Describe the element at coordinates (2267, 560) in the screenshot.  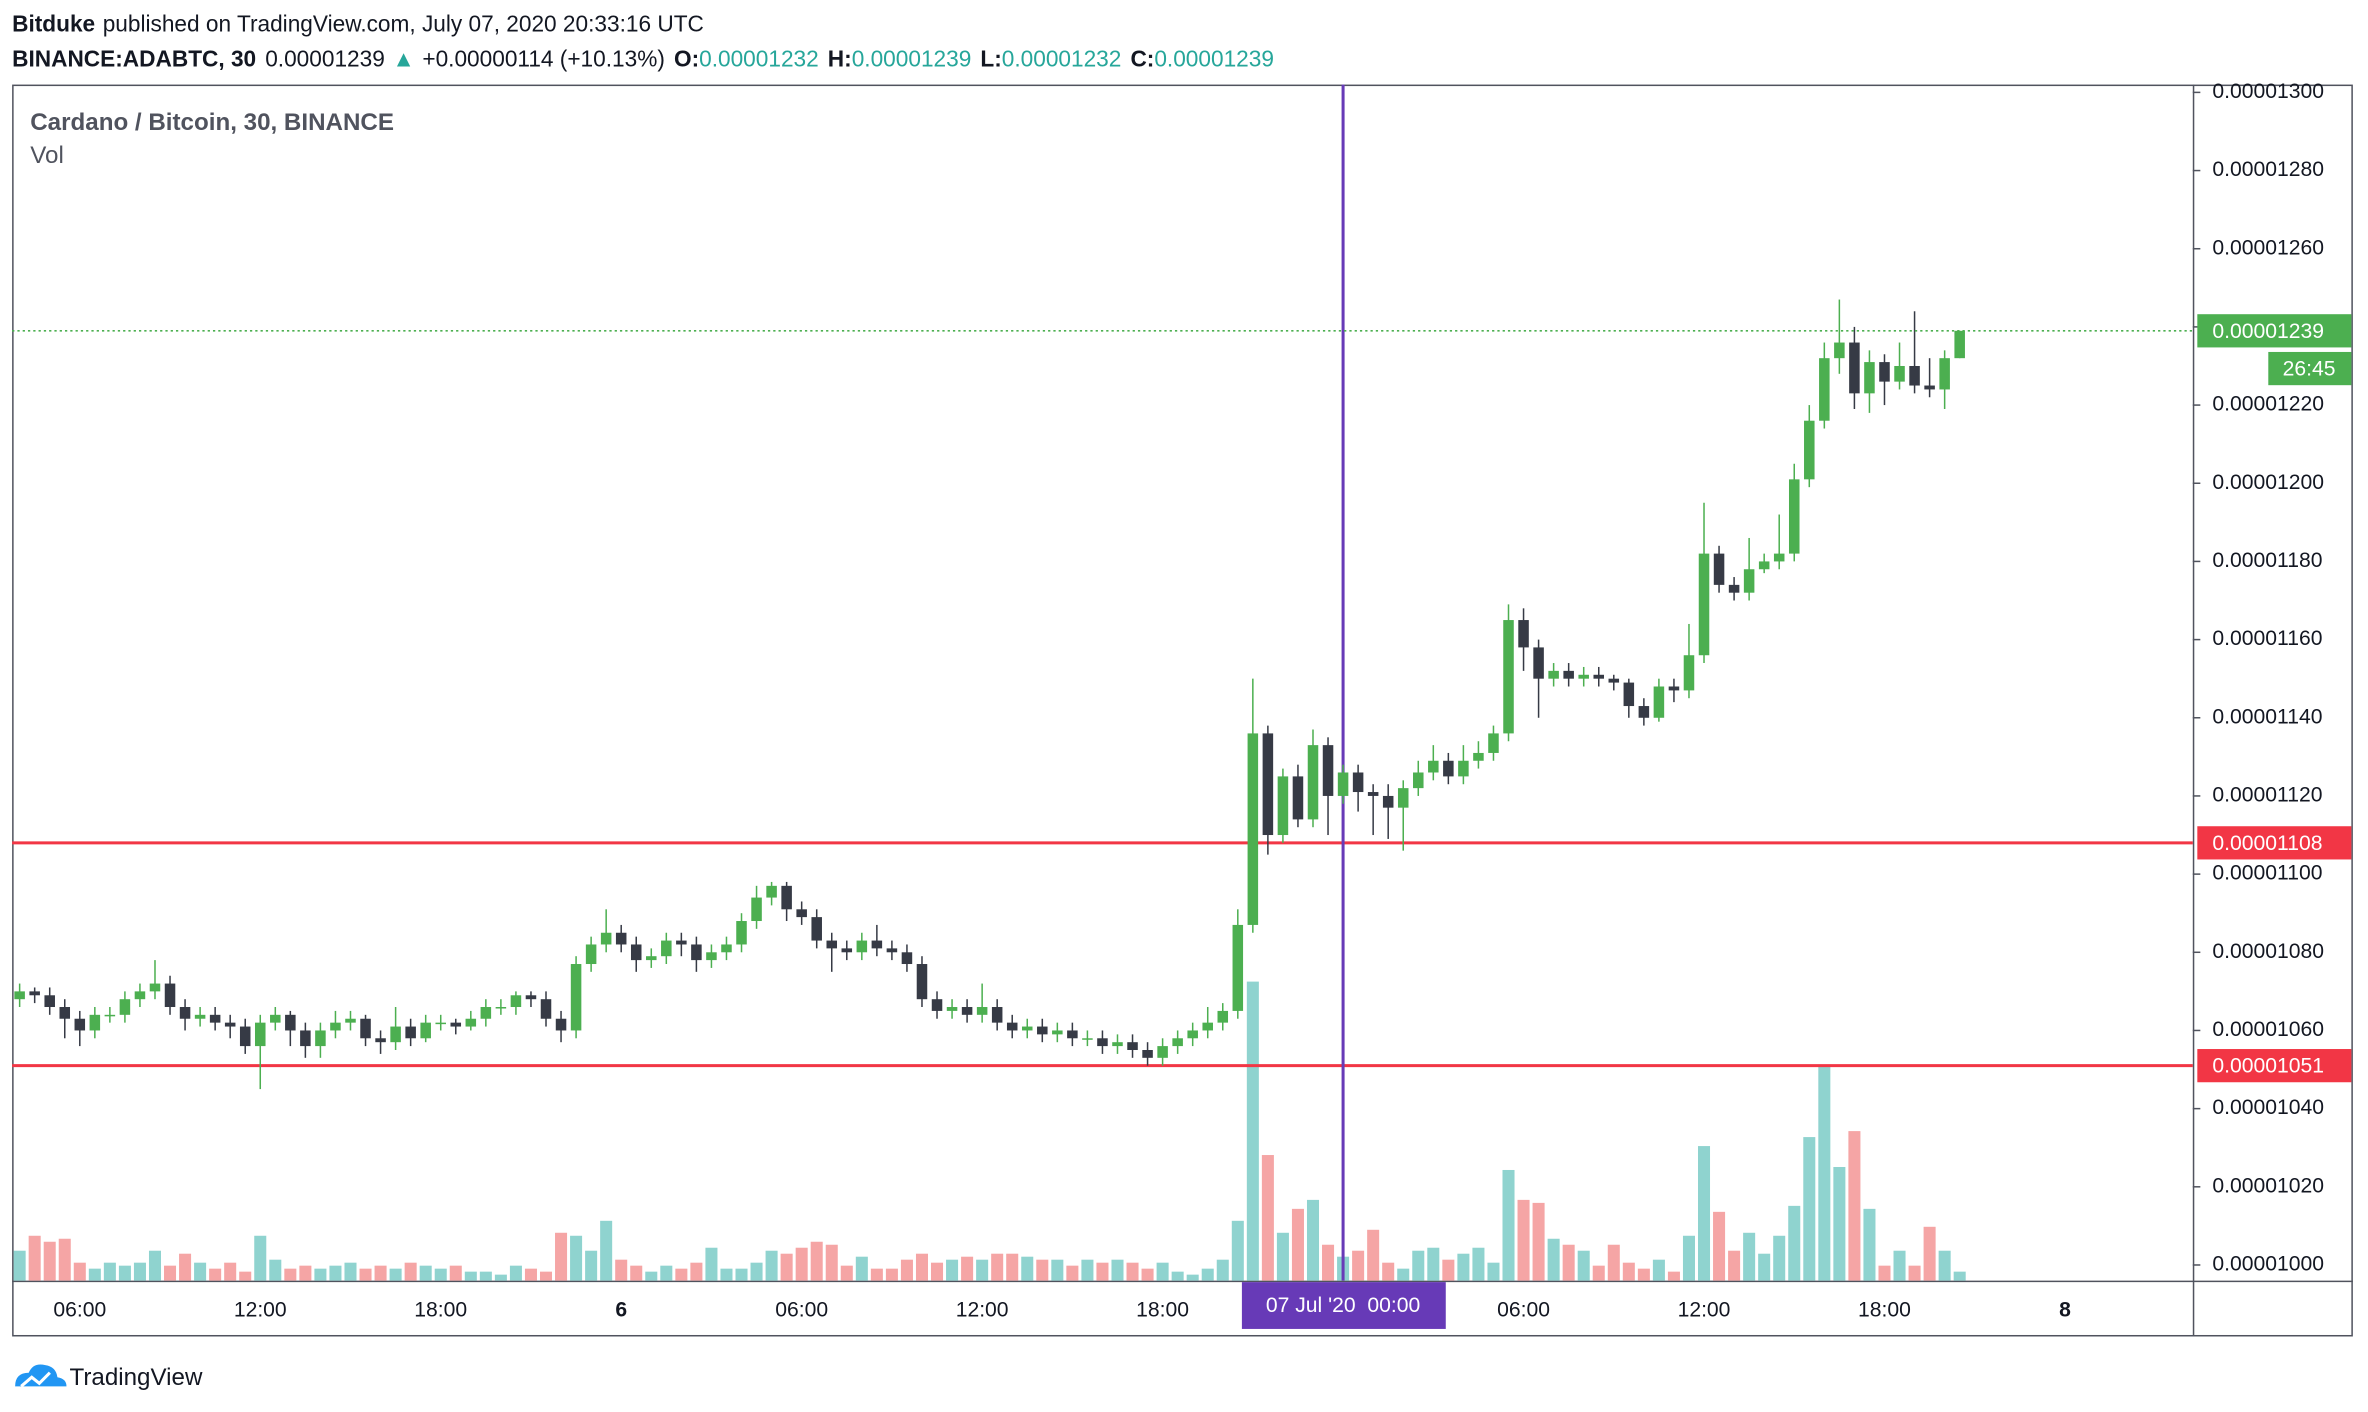
I see `y-tick-label: 0.00001180` at that location.